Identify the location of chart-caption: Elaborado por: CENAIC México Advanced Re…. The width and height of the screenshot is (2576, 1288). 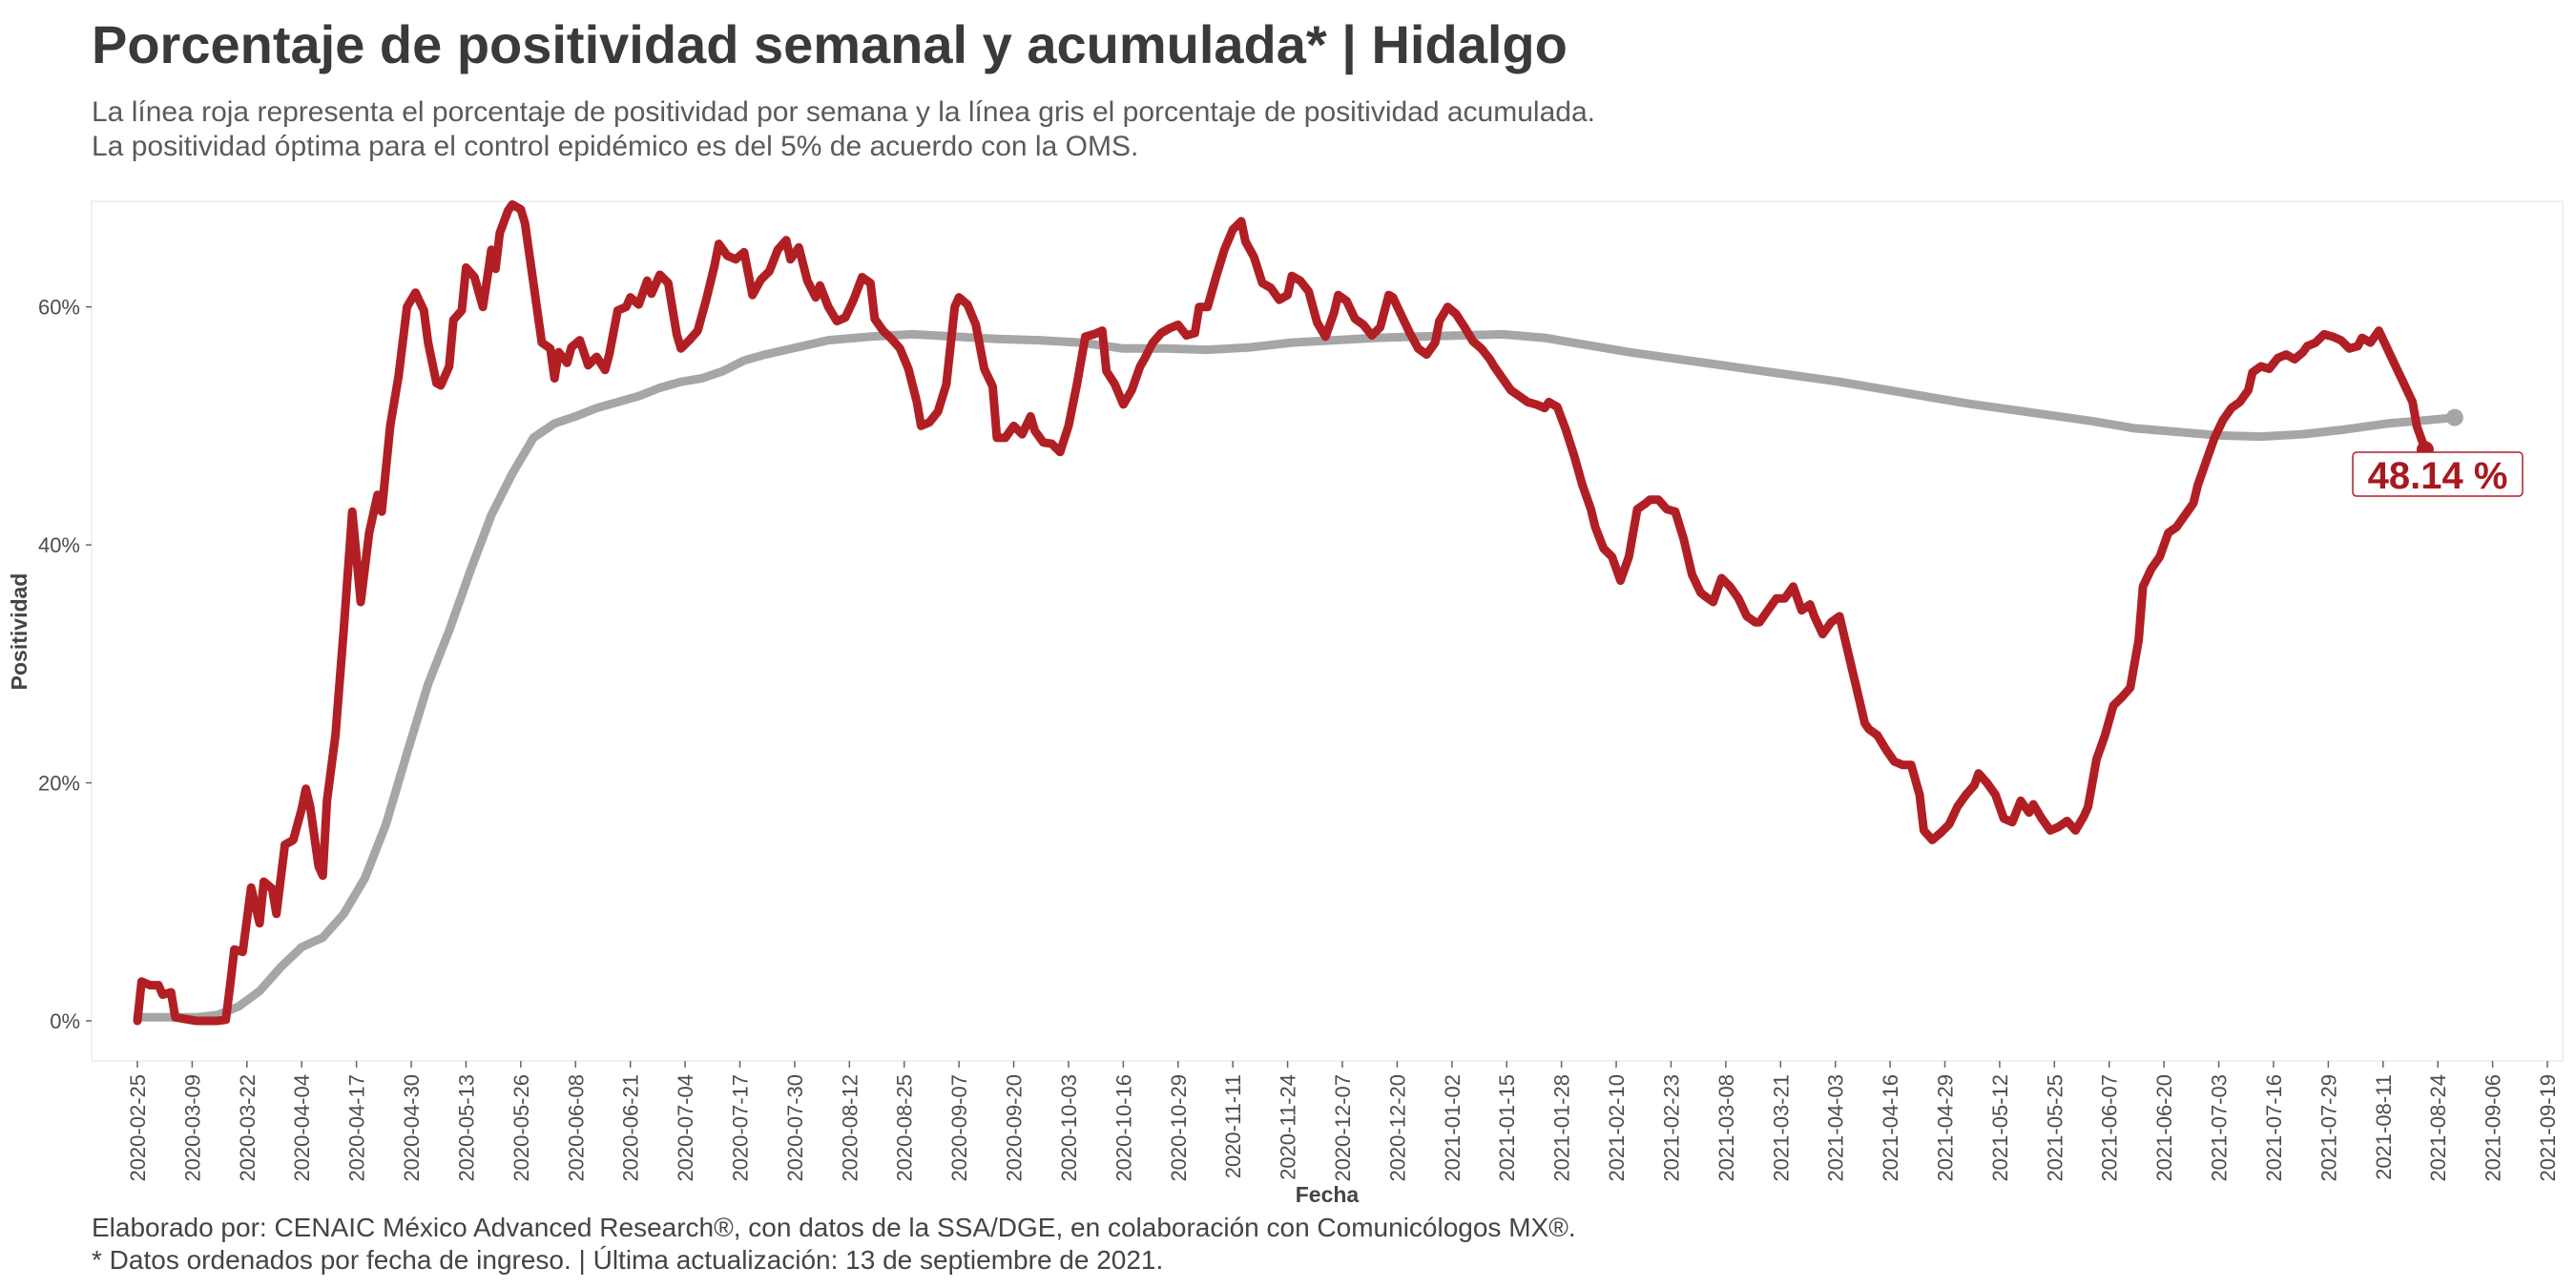
(834, 1244).